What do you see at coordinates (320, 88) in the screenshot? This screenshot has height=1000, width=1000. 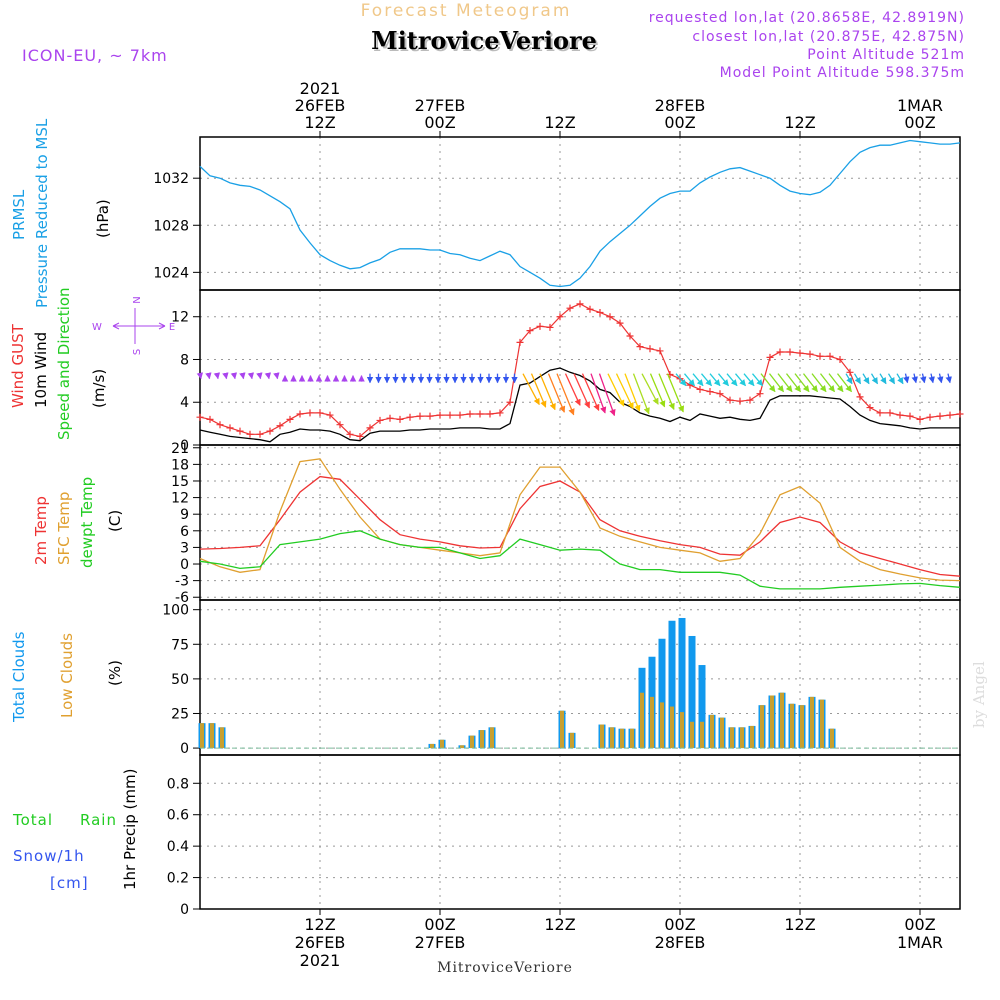 I see `time-label: 2021` at bounding box center [320, 88].